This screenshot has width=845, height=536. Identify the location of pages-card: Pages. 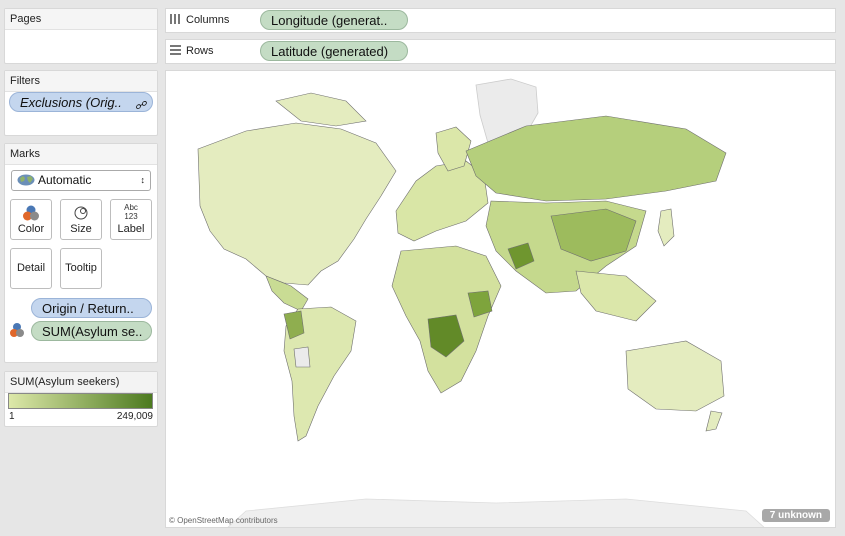
(81, 36).